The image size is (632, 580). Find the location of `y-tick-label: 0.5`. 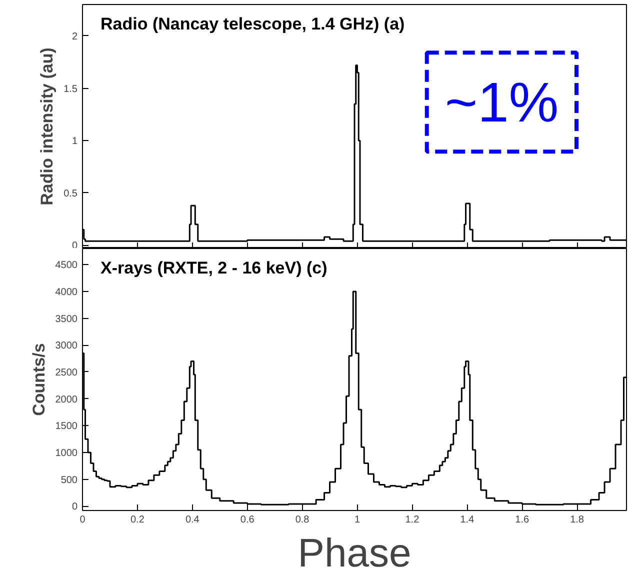

y-tick-label: 0.5 is located at coordinates (71, 194).